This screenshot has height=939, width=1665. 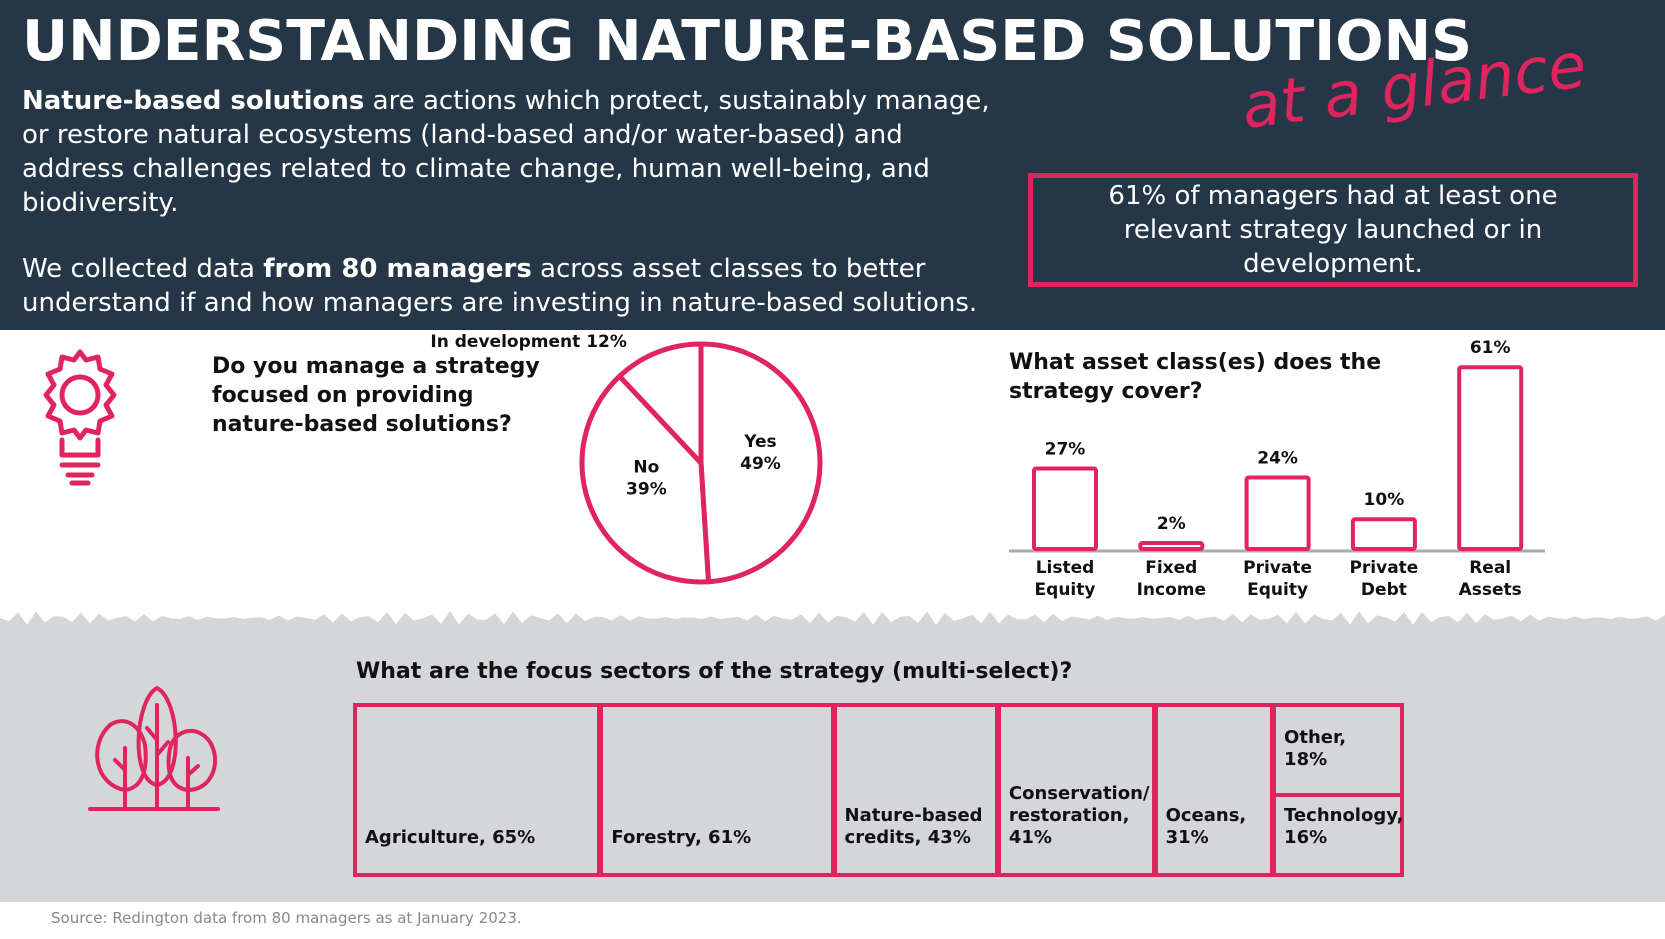 What do you see at coordinates (1079, 815) in the screenshot?
I see `treemap-label: Conservation/ restoration, 41%` at bounding box center [1079, 815].